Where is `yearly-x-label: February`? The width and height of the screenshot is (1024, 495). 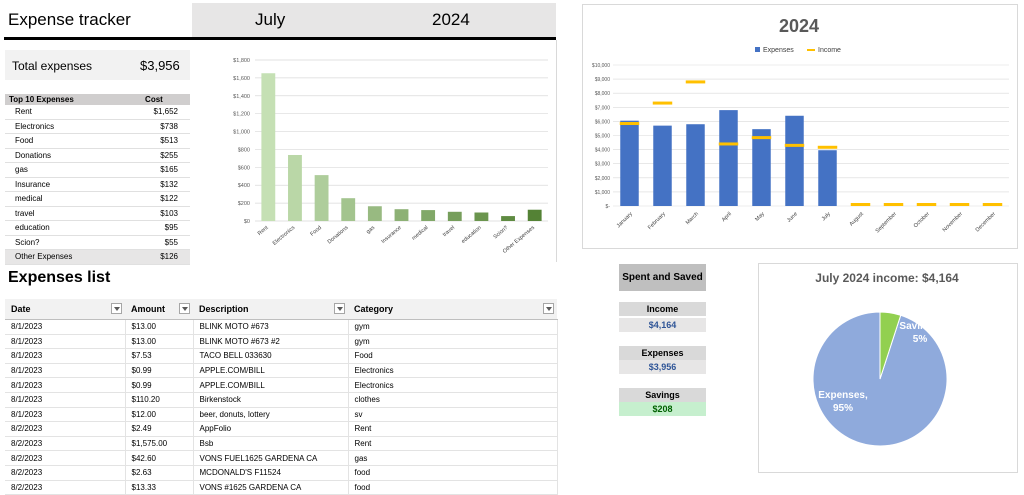 yearly-x-label: February is located at coordinates (657, 221).